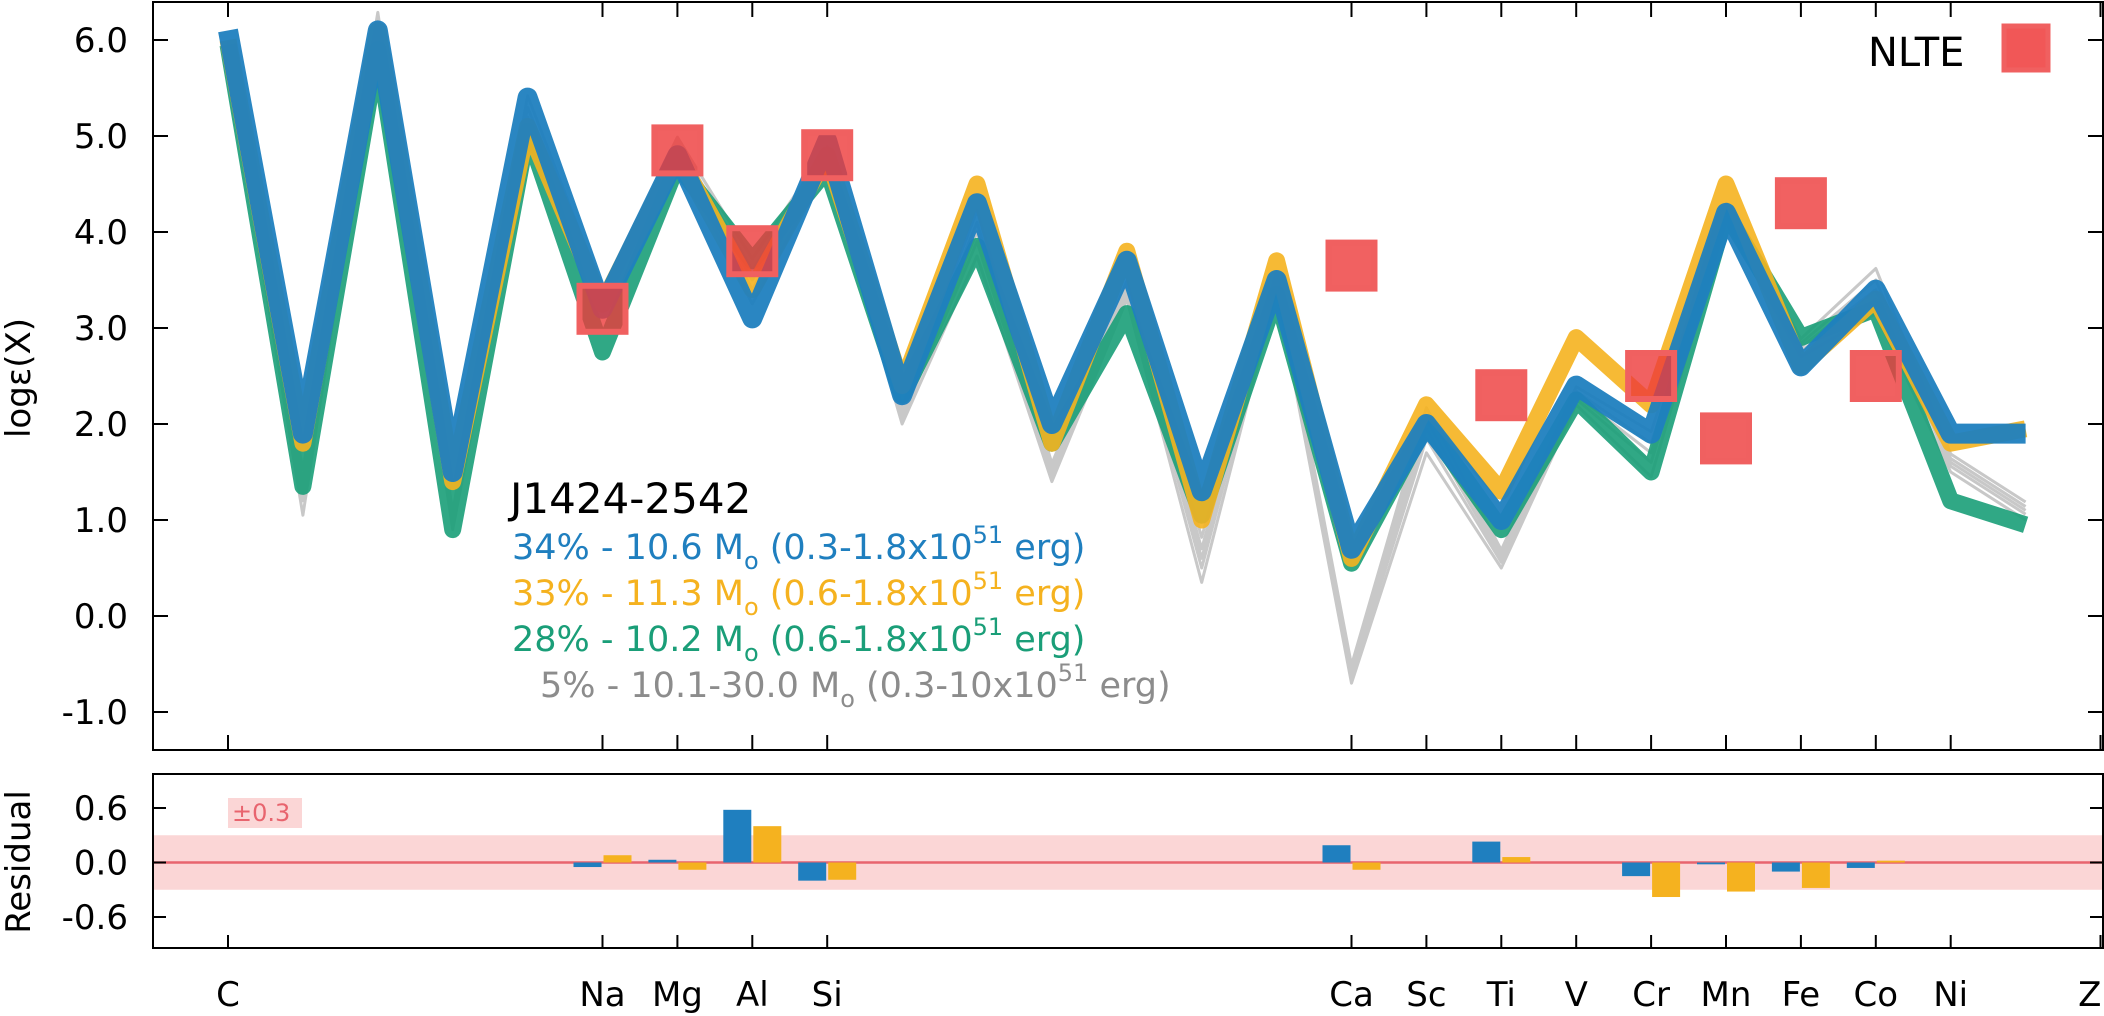 The height and width of the screenshot is (1016, 2104). Describe the element at coordinates (827, 995) in the screenshot. I see `xtick-label: Si` at that location.